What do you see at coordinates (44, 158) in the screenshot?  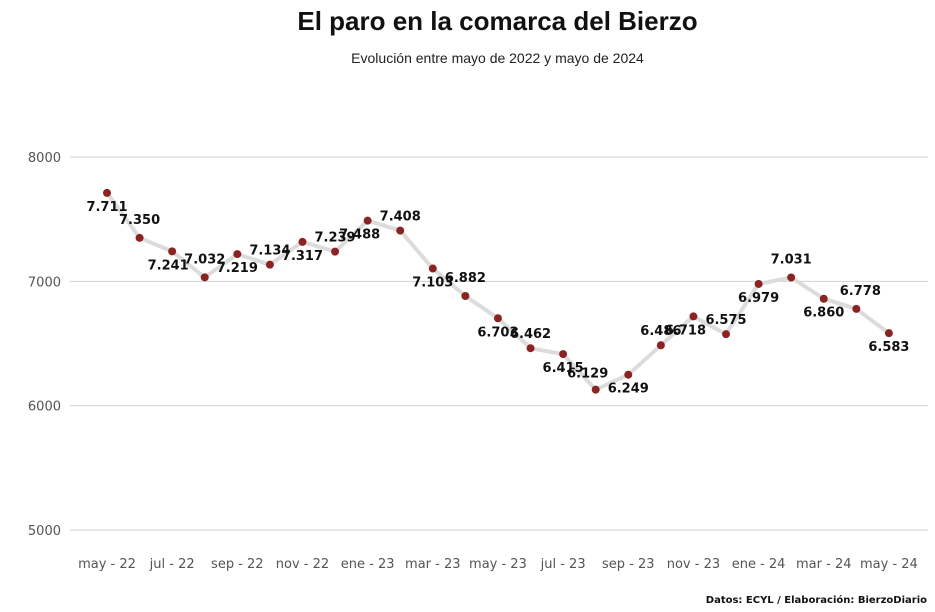 I see `y-tick-label: 8000` at bounding box center [44, 158].